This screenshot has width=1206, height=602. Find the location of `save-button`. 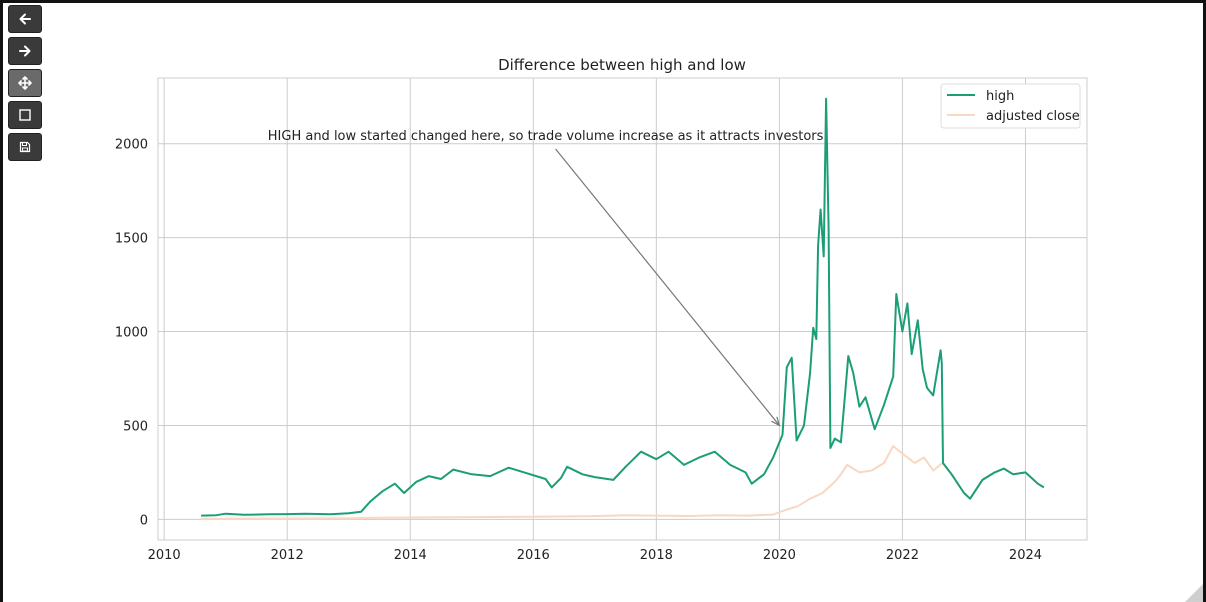

save-button is located at coordinates (25, 147).